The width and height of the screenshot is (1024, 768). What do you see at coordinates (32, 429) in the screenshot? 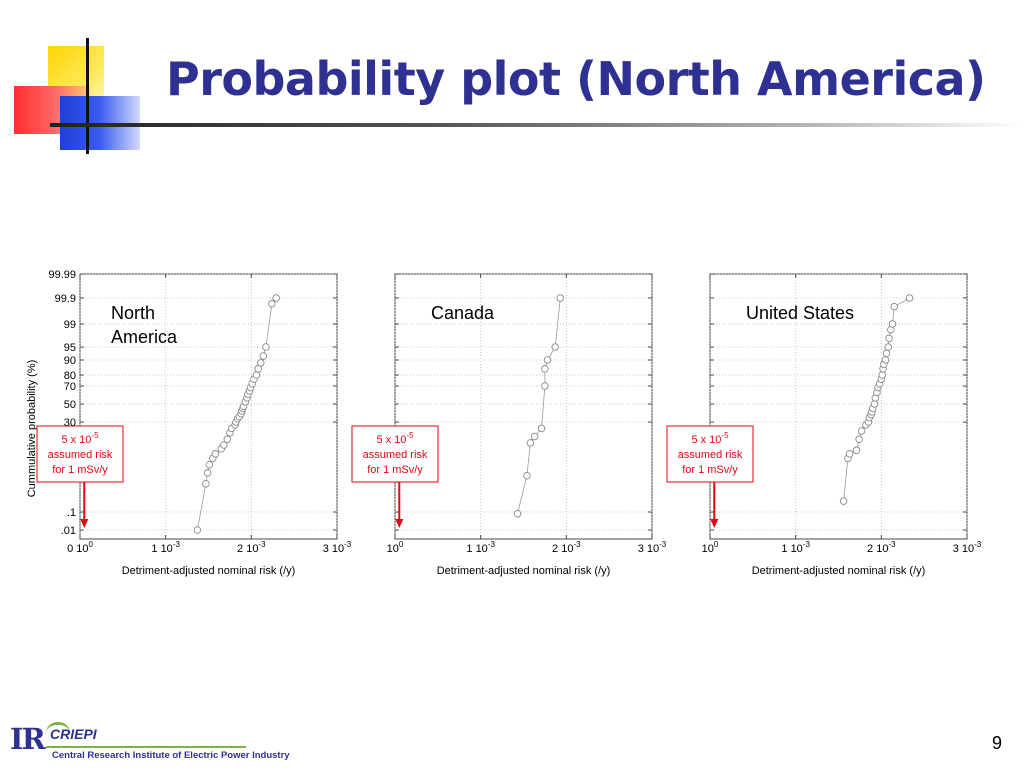
I see `y-axis-label: Cummulative probability (%)` at bounding box center [32, 429].